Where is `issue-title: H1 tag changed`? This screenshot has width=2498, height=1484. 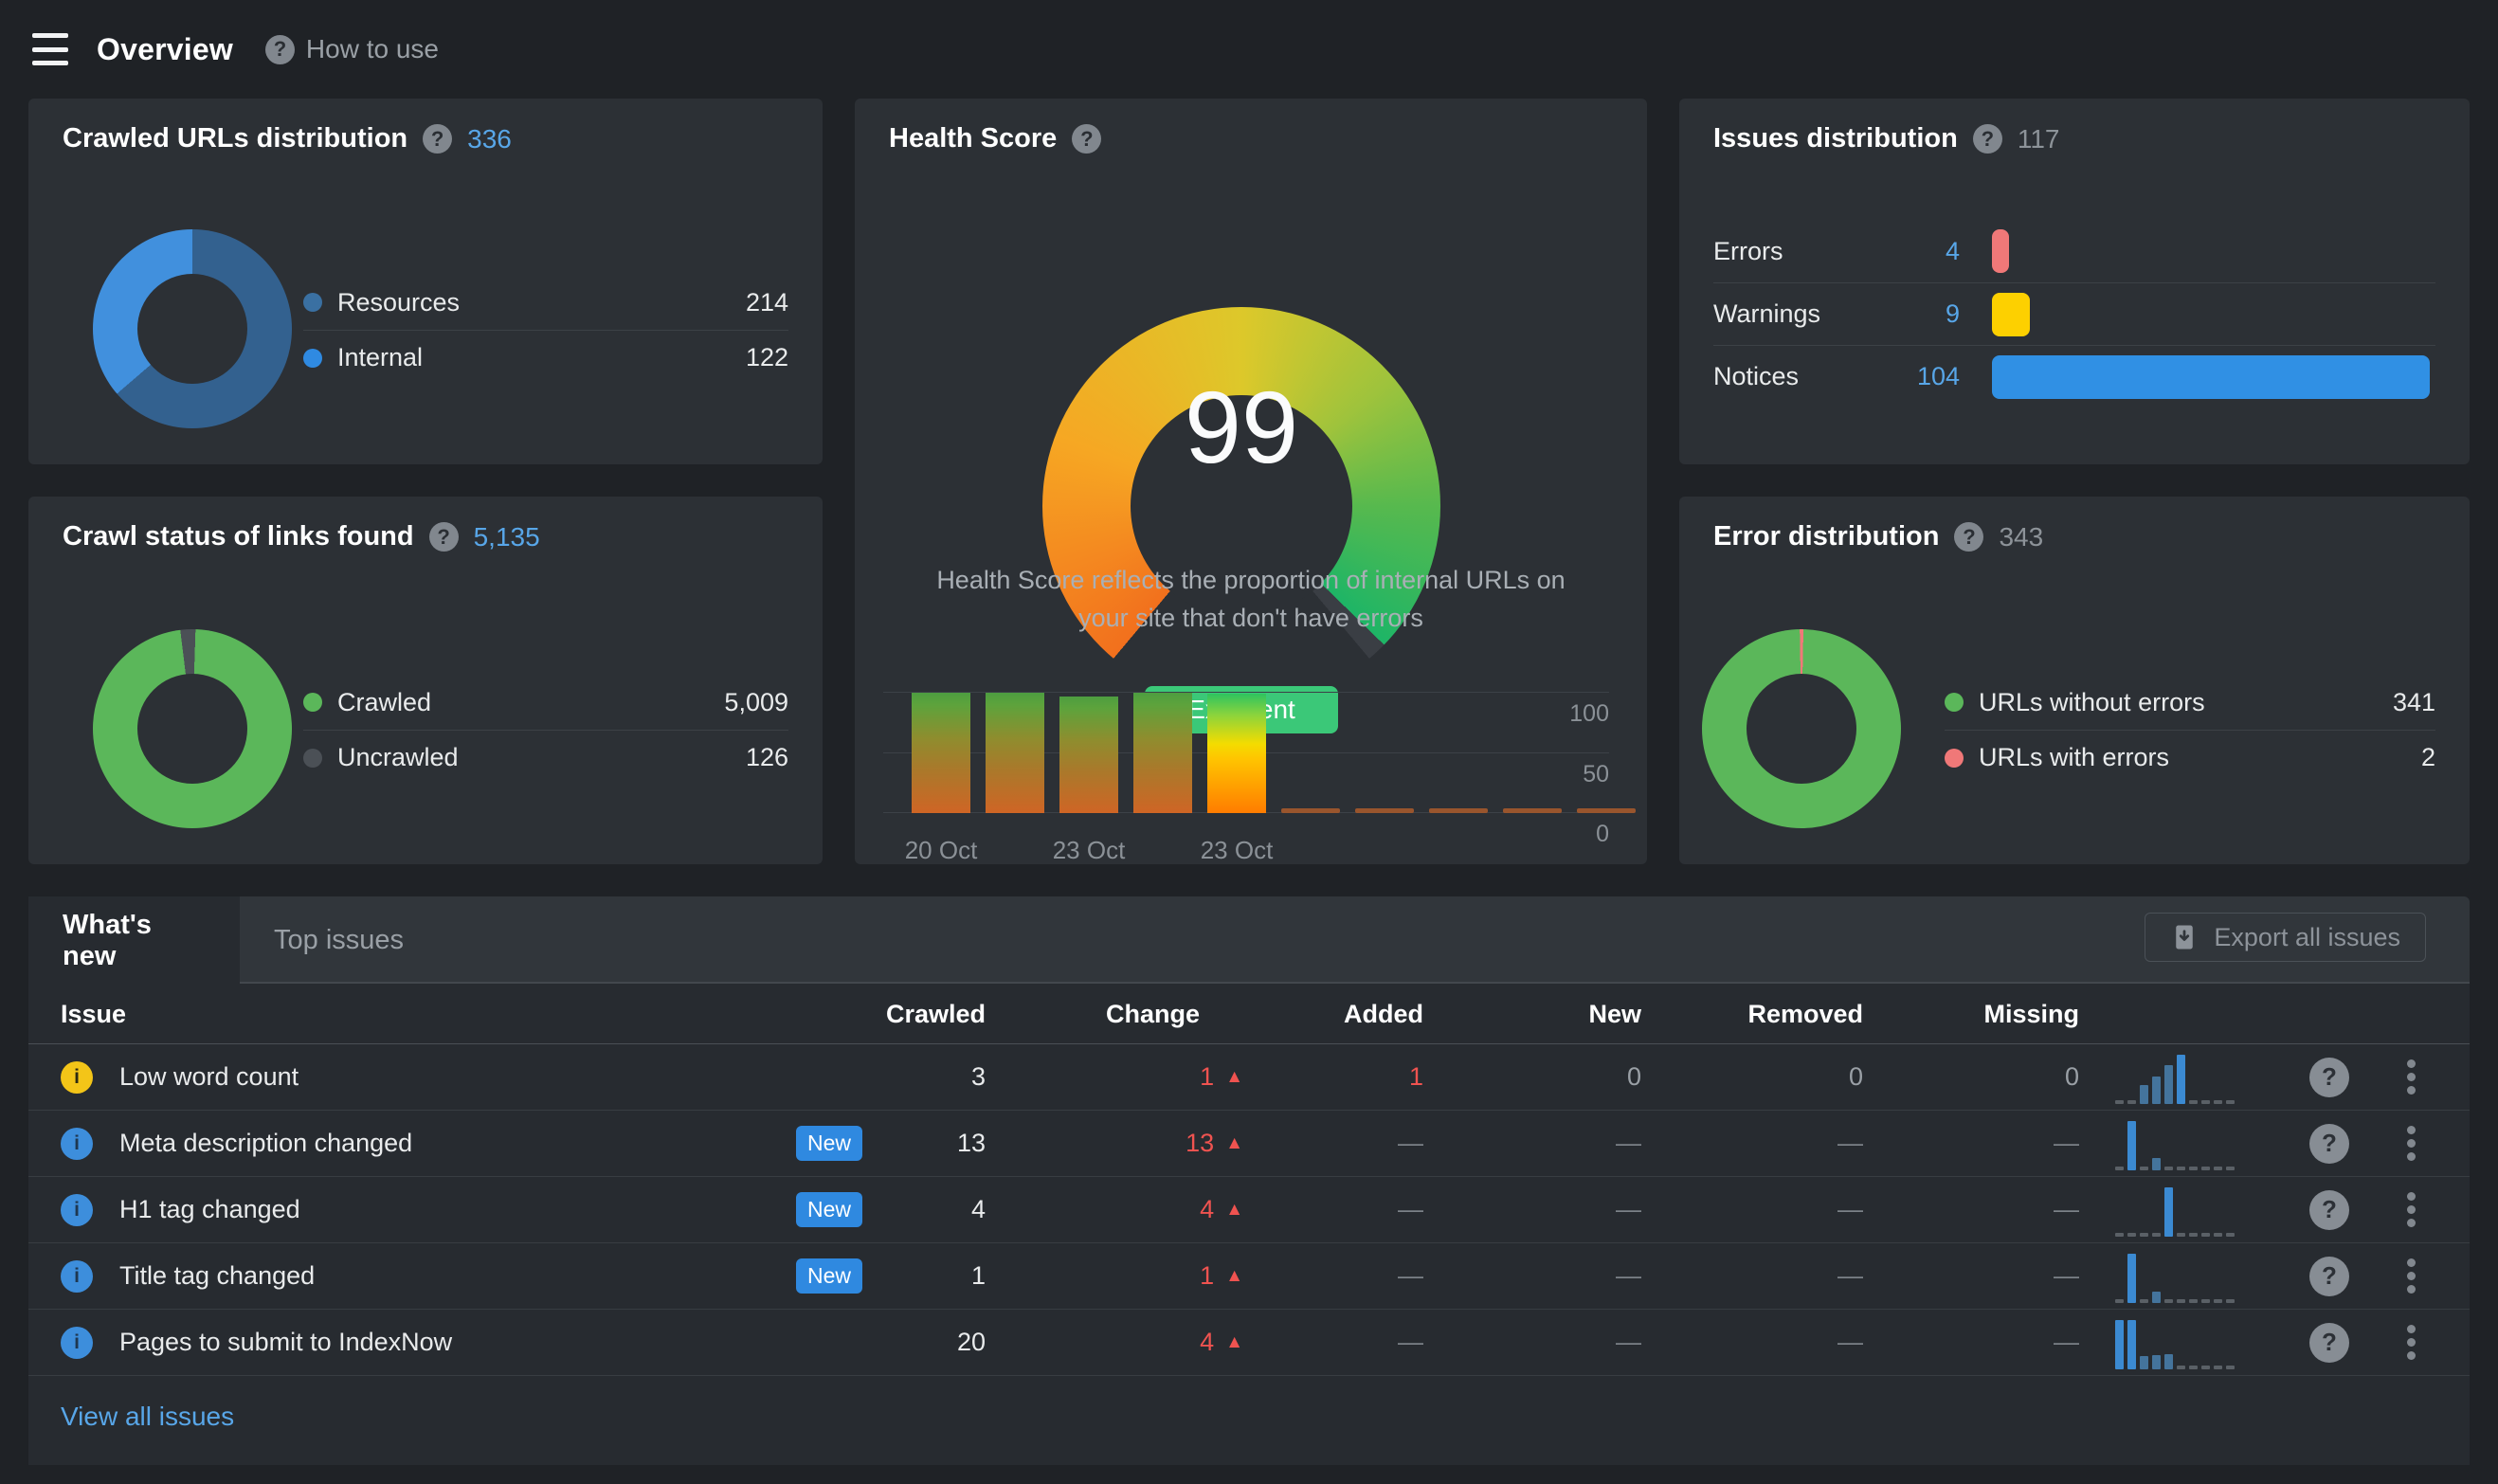
issue-title: H1 tag changed is located at coordinates (209, 1209).